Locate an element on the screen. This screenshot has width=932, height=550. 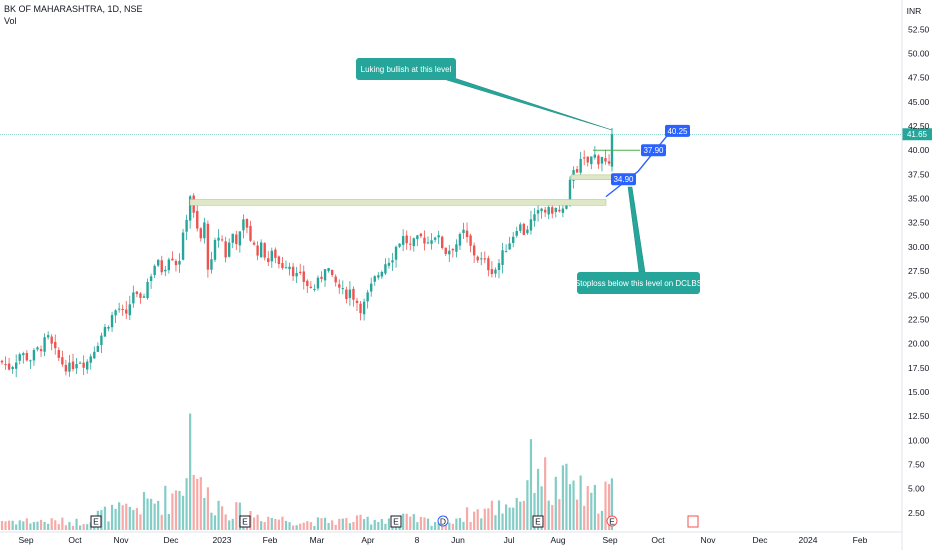
y-tick-label: 10.00 is located at coordinates (919, 440).